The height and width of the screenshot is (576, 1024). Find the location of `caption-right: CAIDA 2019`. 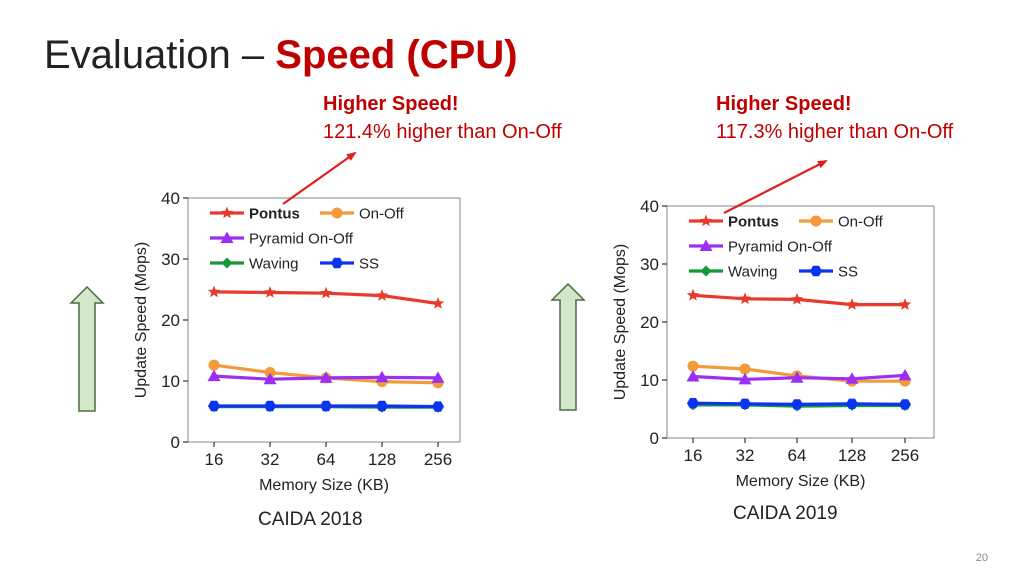

caption-right: CAIDA 2019 is located at coordinates (785, 513).